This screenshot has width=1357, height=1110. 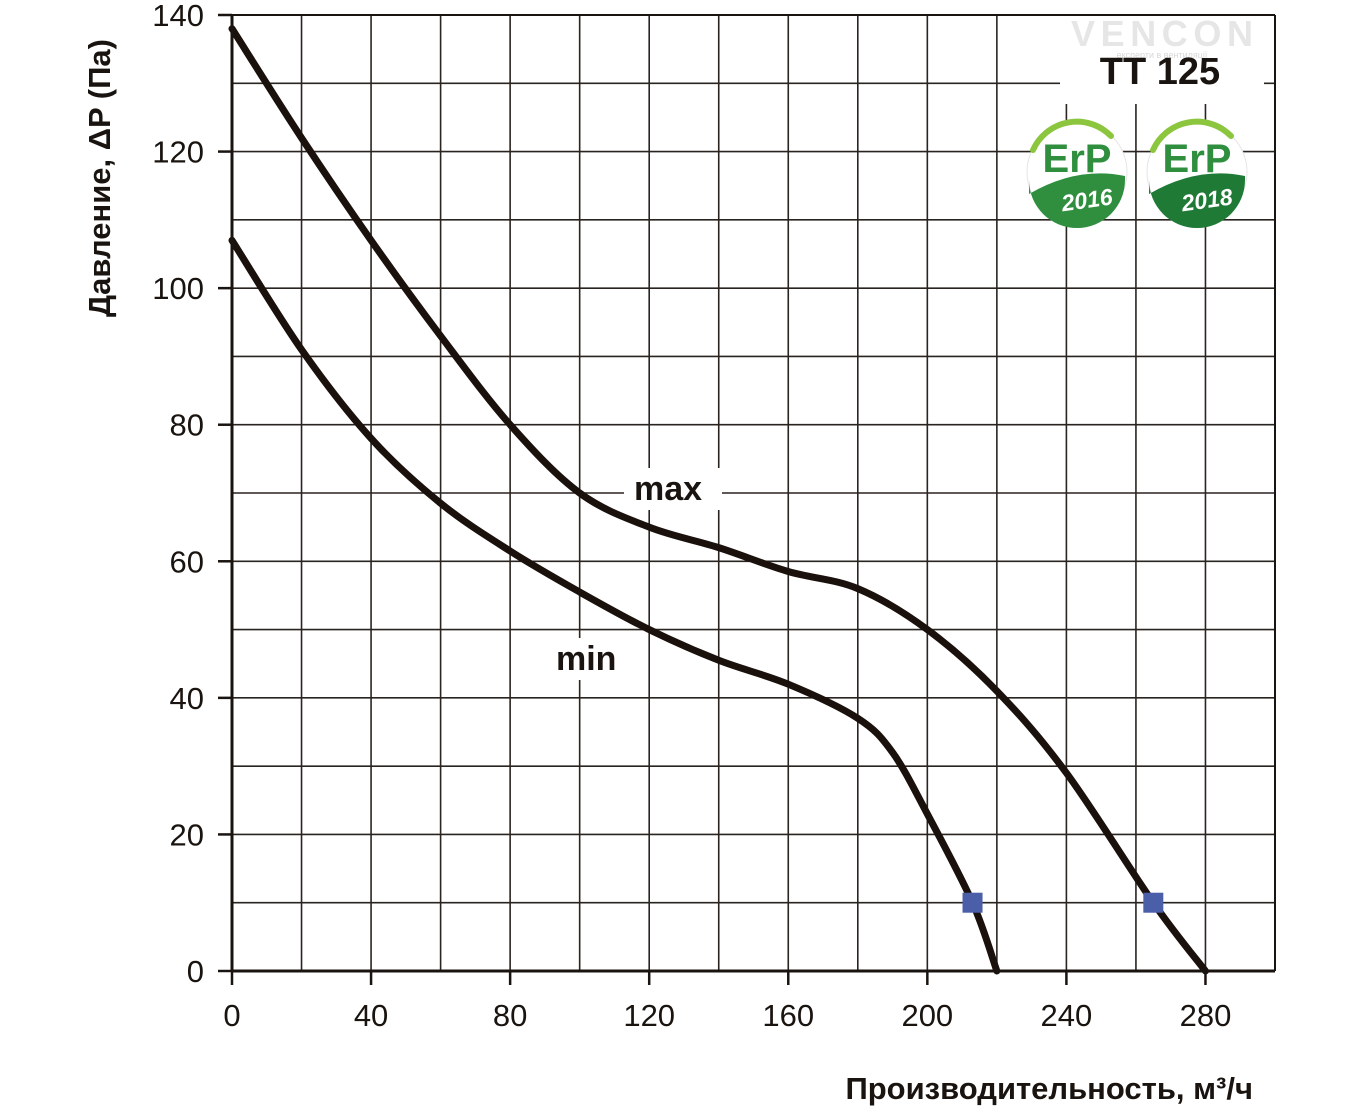 What do you see at coordinates (586, 659) in the screenshot?
I see `series-label-min: min` at bounding box center [586, 659].